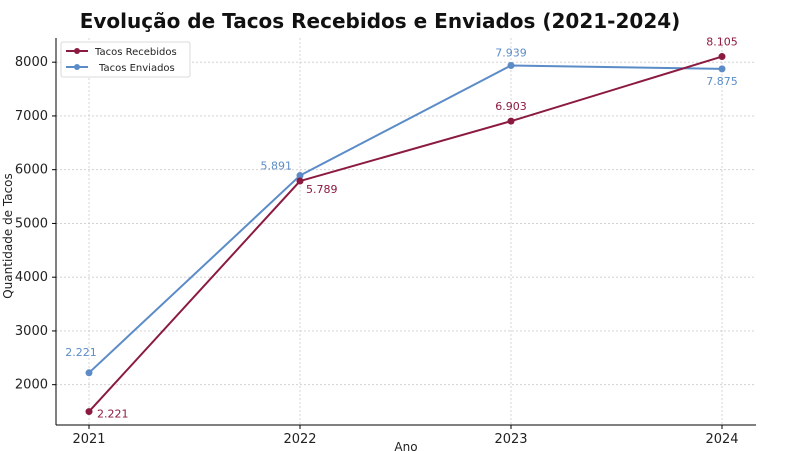  I want to click on legend-label-tacos-recebidos: Tacos Recebidos, so click(135, 52).